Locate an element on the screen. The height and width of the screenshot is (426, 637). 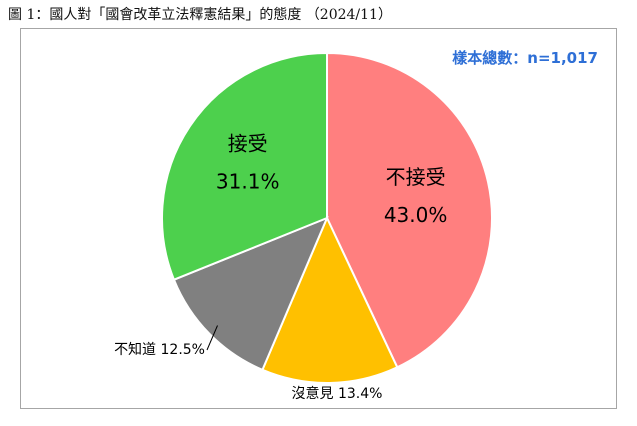
slice-label: 沒意見 13.4% is located at coordinates (337, 393).